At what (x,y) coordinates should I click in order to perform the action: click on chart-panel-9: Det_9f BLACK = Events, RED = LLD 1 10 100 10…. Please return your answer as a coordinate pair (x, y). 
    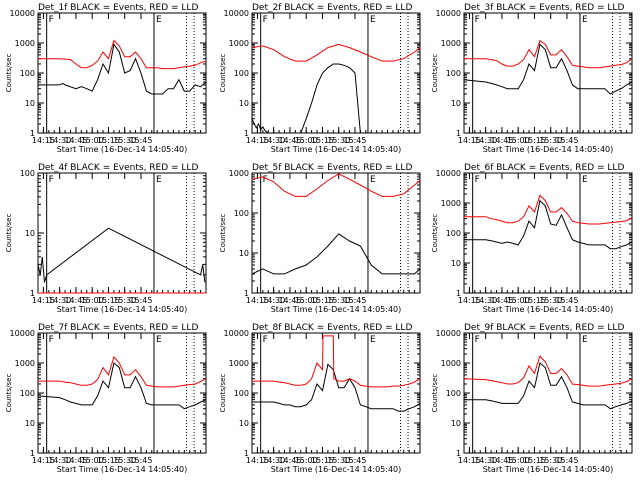
    Looking at the image, I should click on (532, 398).